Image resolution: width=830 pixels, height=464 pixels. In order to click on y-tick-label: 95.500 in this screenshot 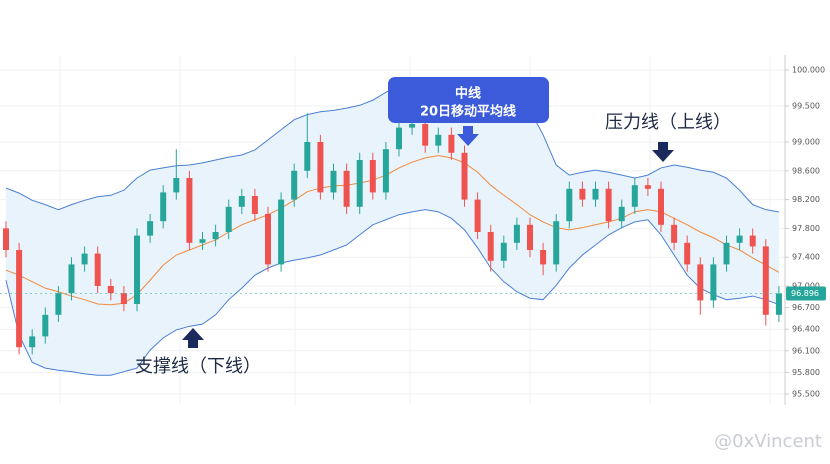, I will do `click(806, 394)`.